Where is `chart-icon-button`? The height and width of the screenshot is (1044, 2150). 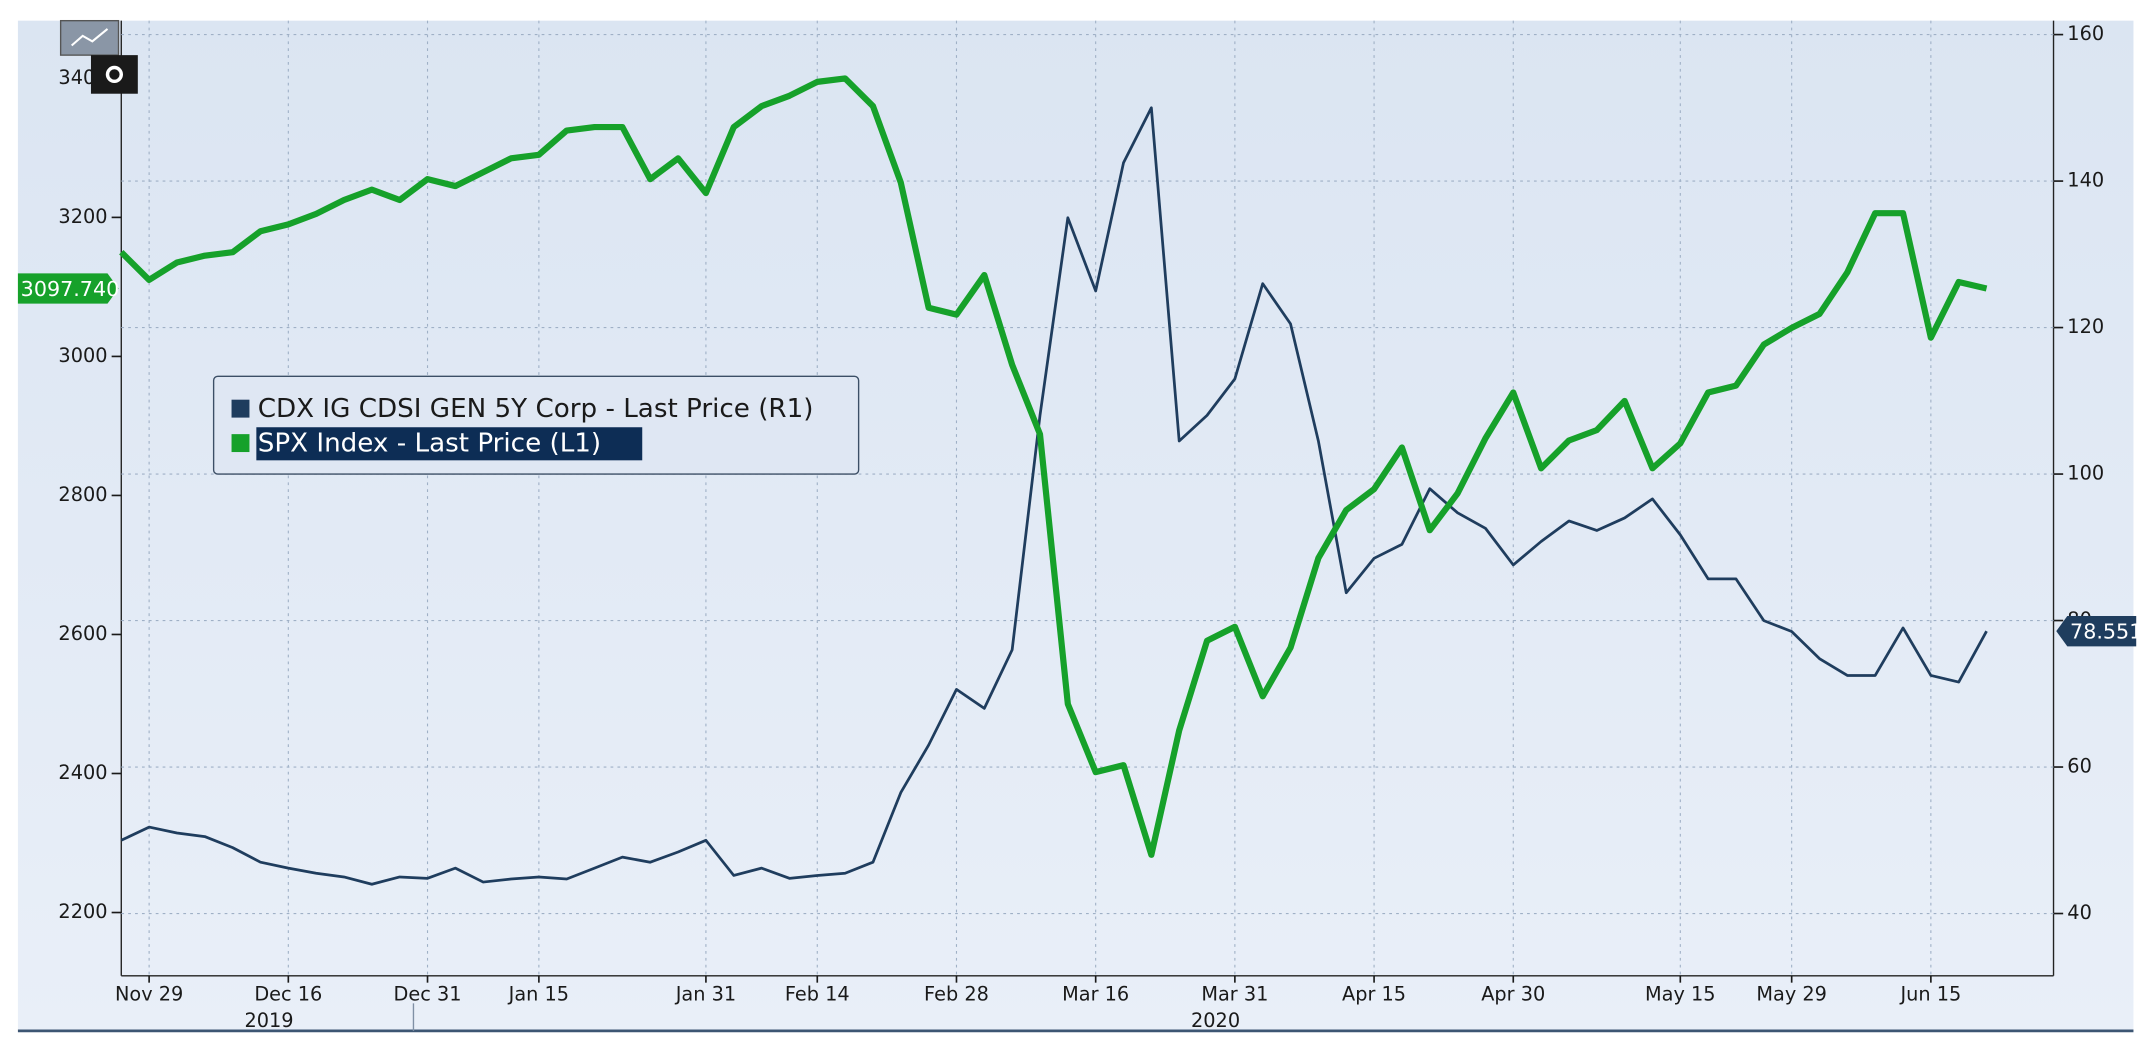
chart-icon-button is located at coordinates (89, 37).